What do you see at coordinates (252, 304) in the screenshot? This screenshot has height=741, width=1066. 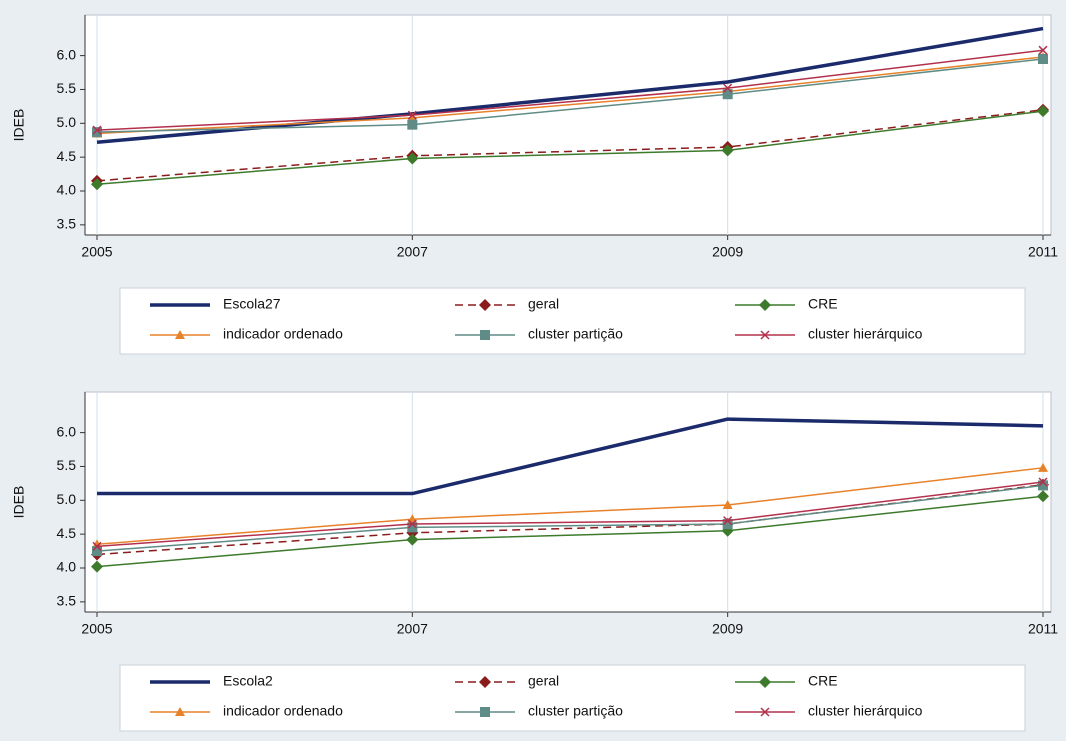 I see `legend-label: Escola27` at bounding box center [252, 304].